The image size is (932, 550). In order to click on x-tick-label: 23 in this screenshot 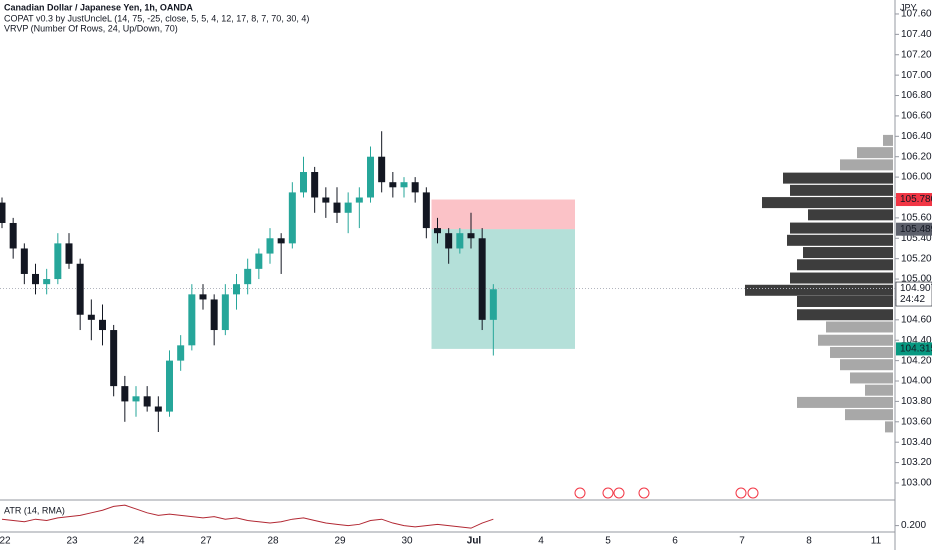, I will do `click(72, 541)`.